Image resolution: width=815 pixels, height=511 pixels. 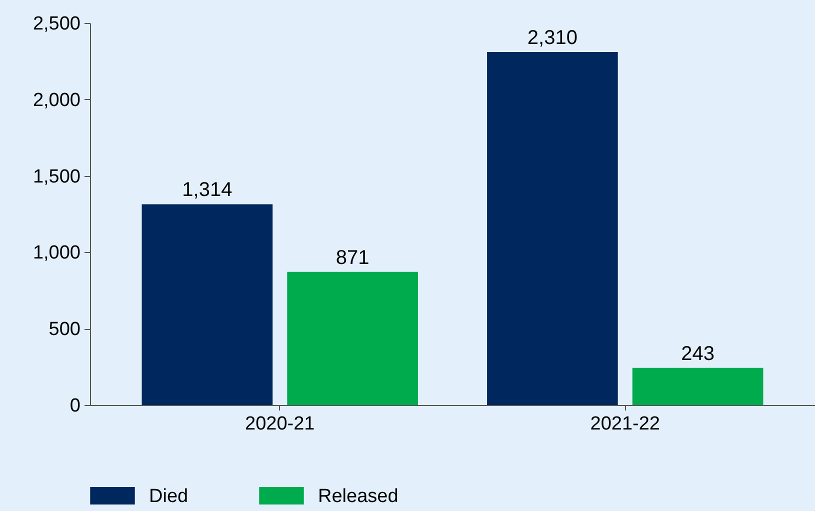 I want to click on y-tick-label: 2,000, so click(x=56, y=100).